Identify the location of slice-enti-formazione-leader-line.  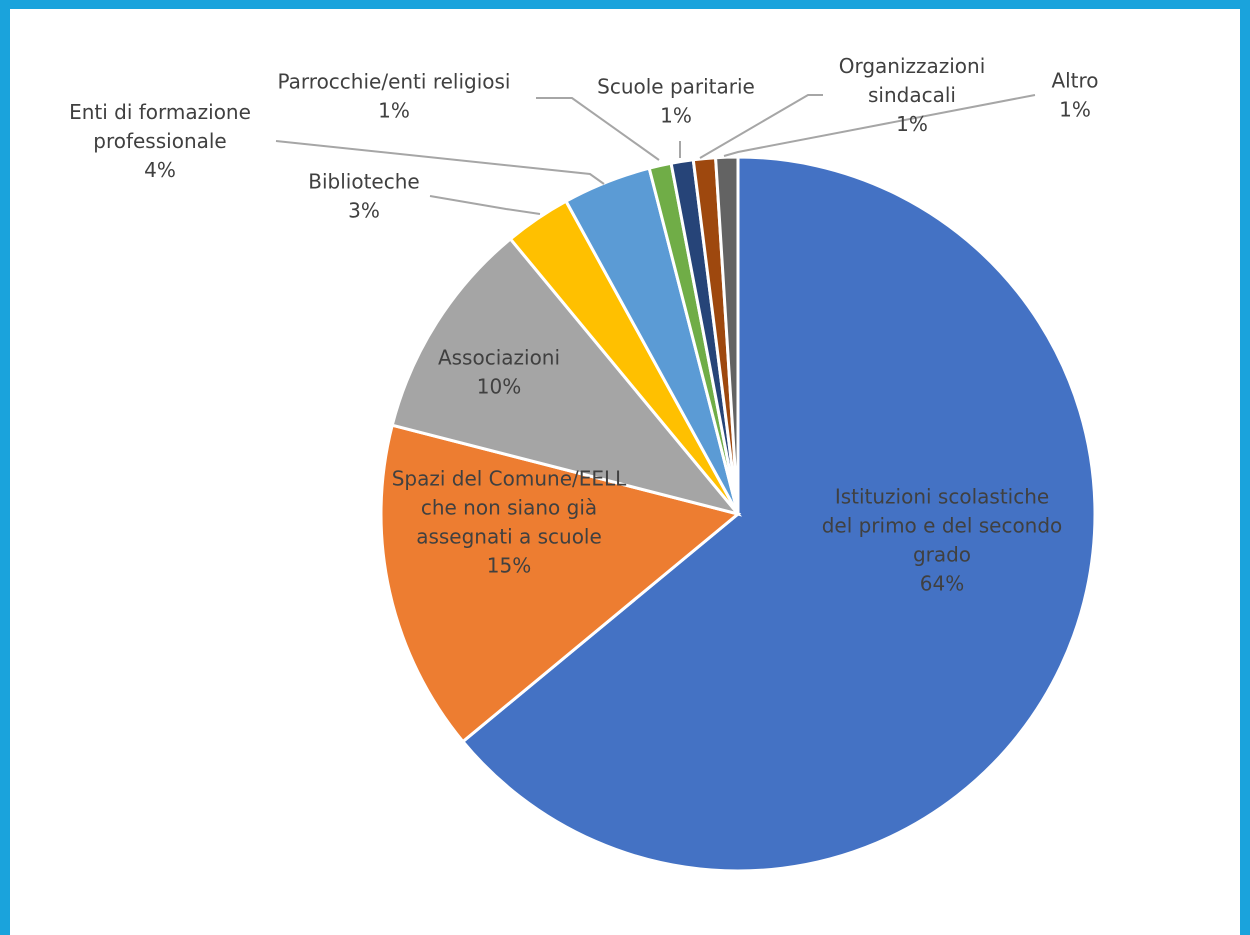
(440, 162).